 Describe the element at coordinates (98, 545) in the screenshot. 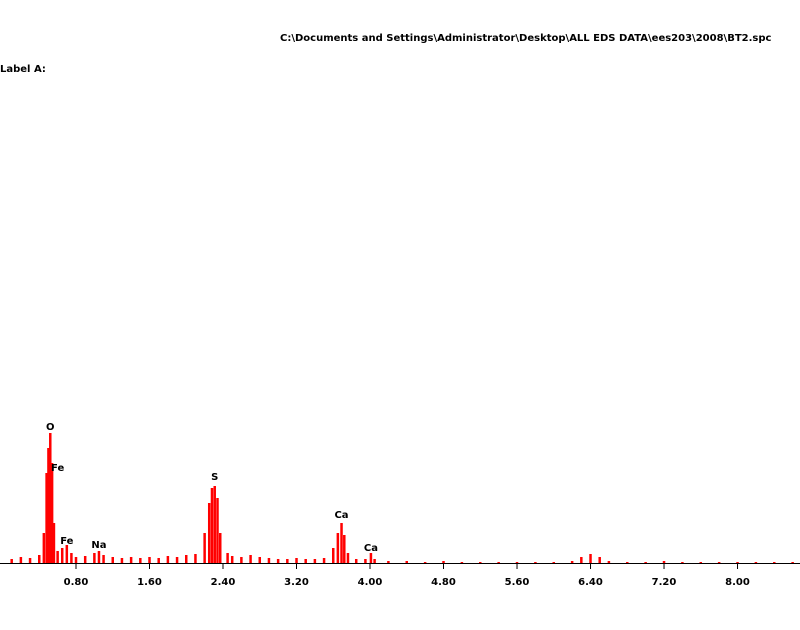

I see `peak-label: Na` at that location.